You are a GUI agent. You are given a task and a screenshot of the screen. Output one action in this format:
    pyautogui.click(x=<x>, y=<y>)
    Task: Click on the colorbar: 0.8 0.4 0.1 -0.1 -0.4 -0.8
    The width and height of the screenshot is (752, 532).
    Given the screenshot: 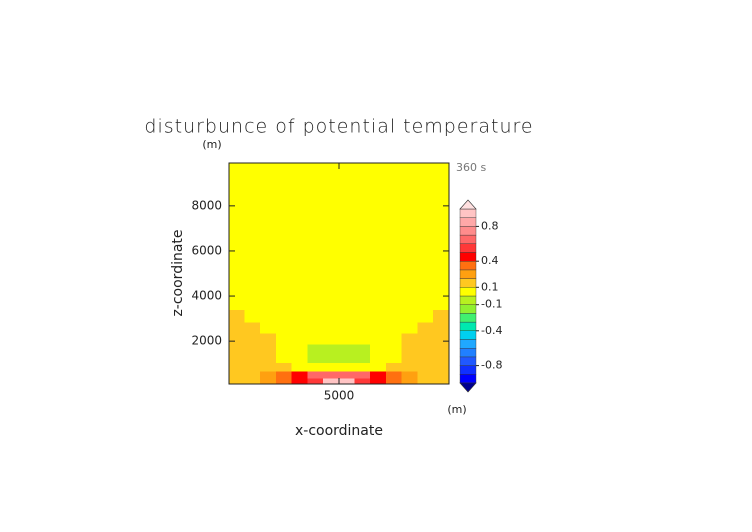 What is the action you would take?
    pyautogui.click(x=480, y=296)
    